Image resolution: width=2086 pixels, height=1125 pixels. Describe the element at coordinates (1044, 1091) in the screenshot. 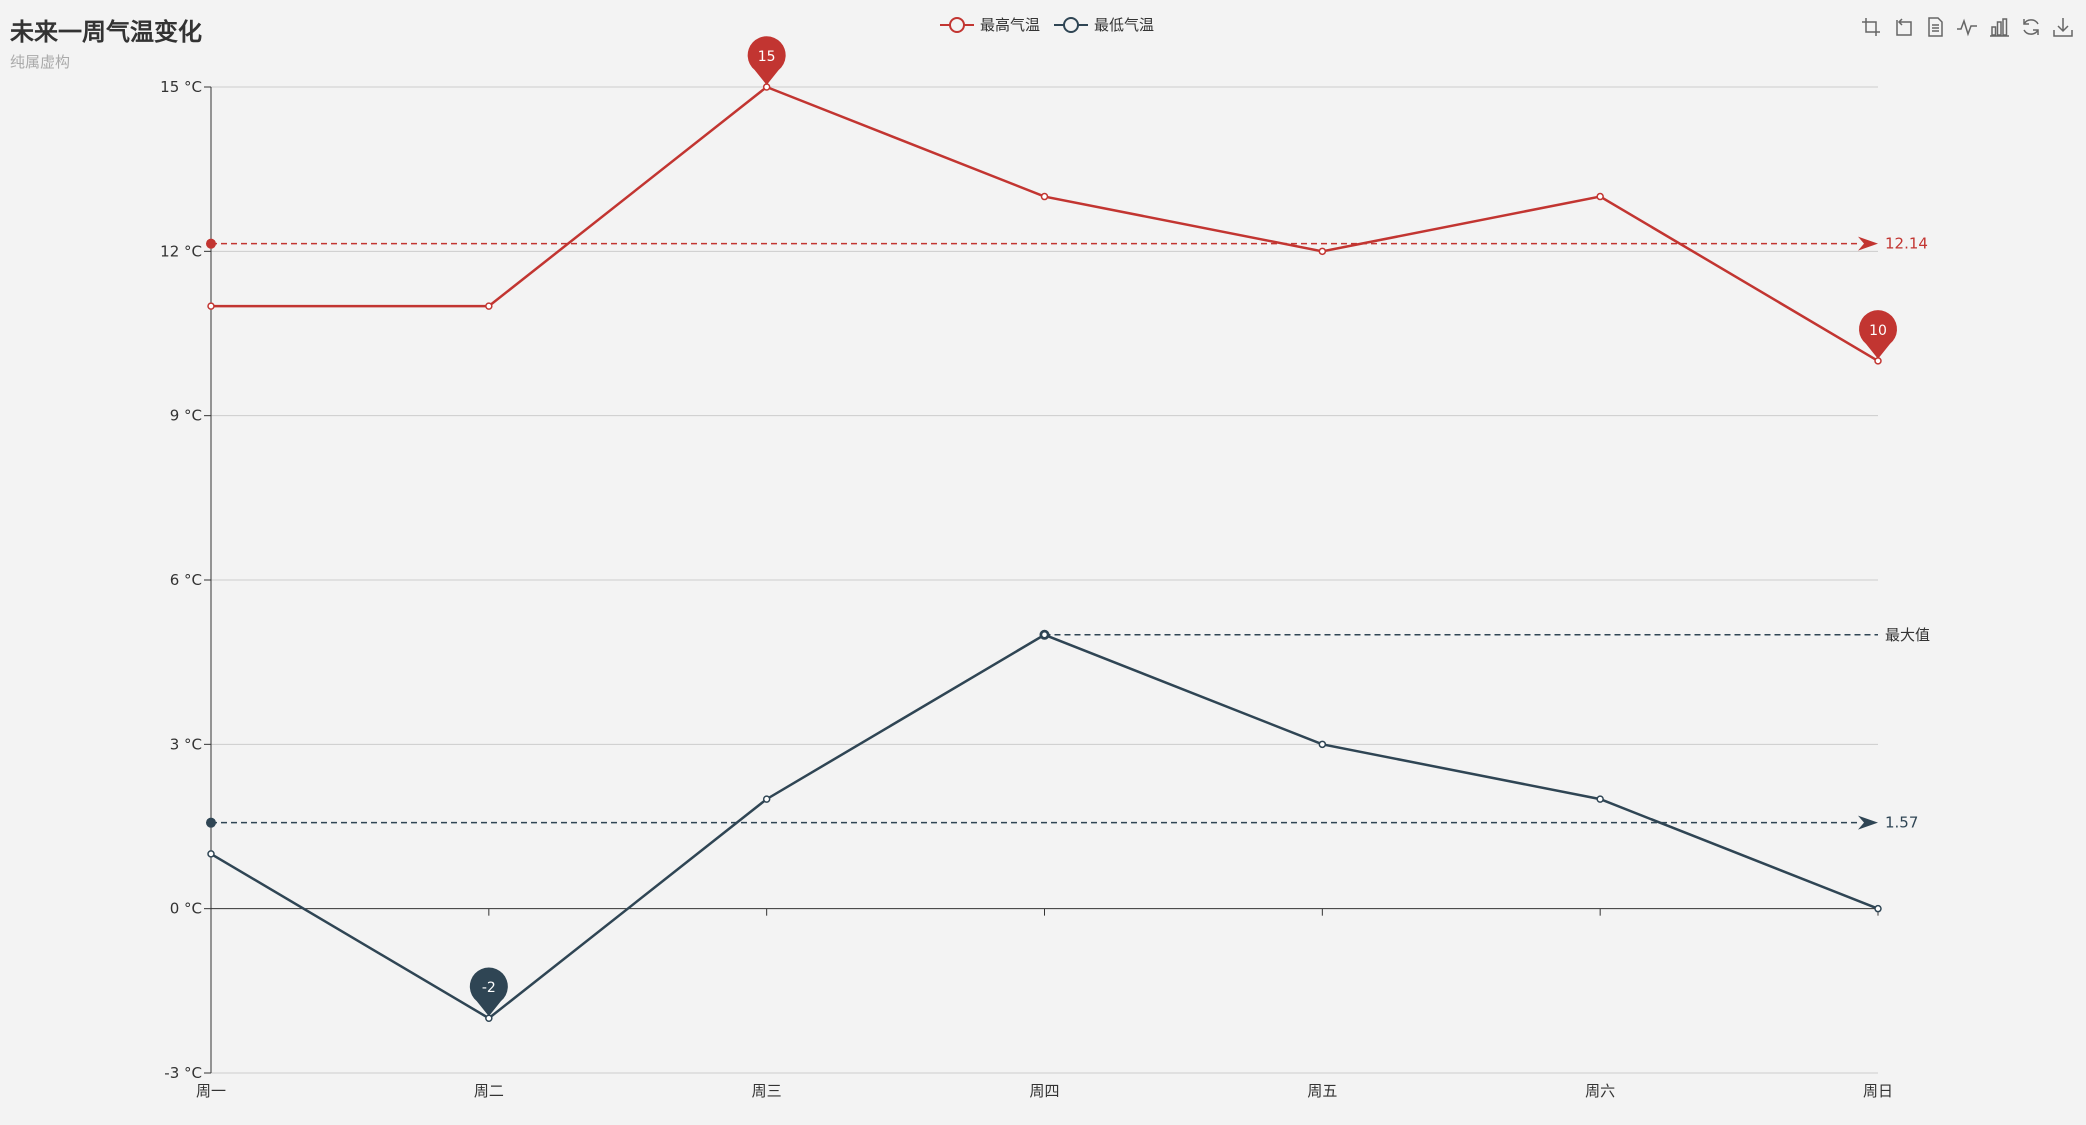

I see `x-tick-label: 周四` at that location.